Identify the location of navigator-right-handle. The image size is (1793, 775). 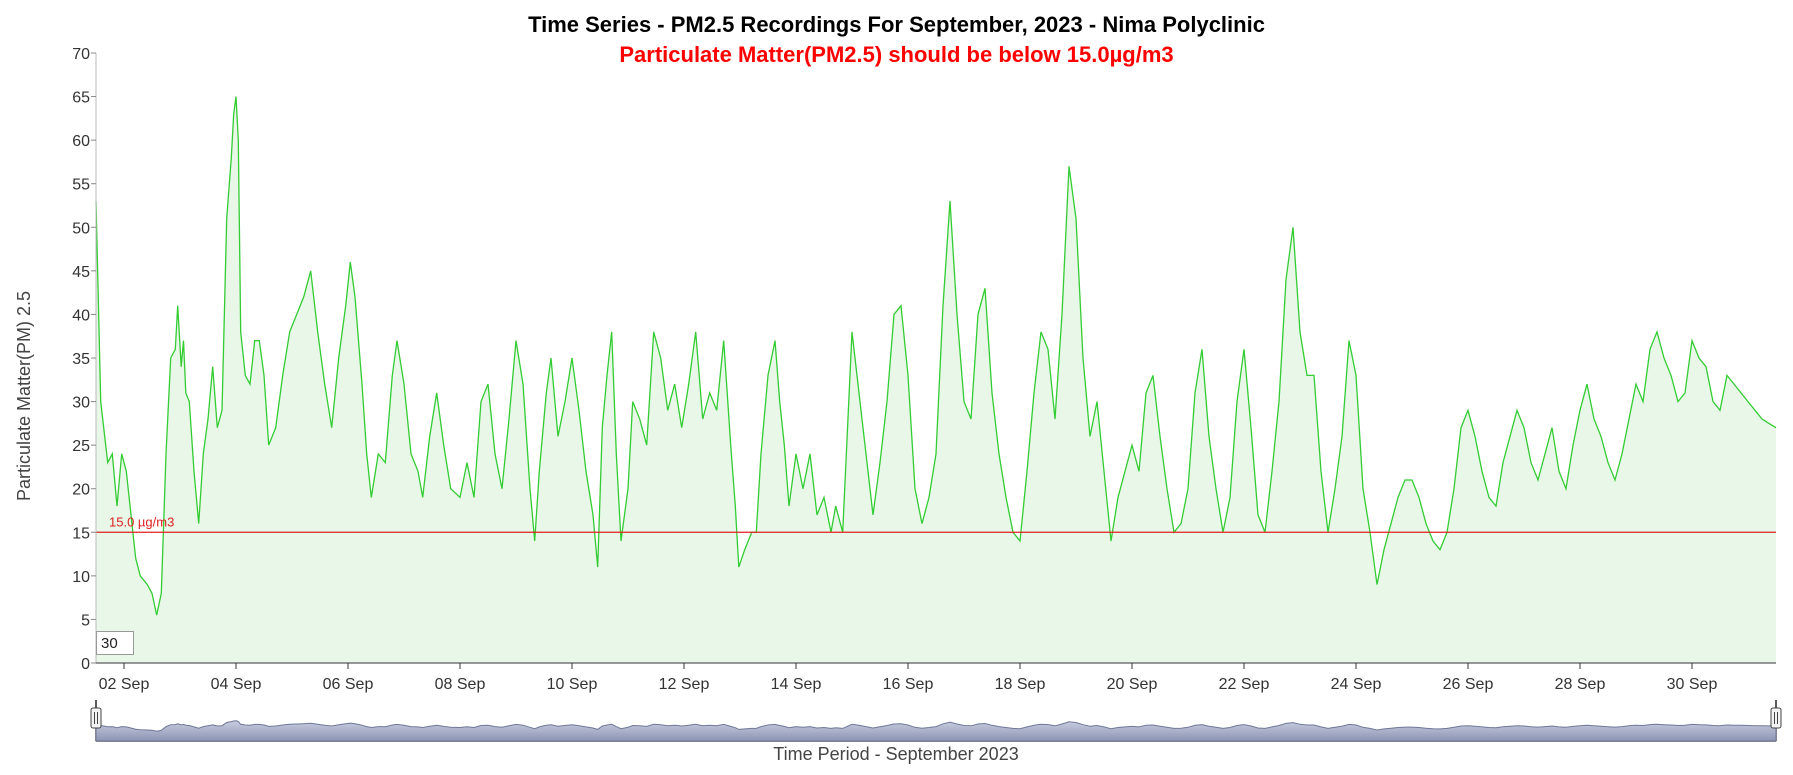
(1776, 718).